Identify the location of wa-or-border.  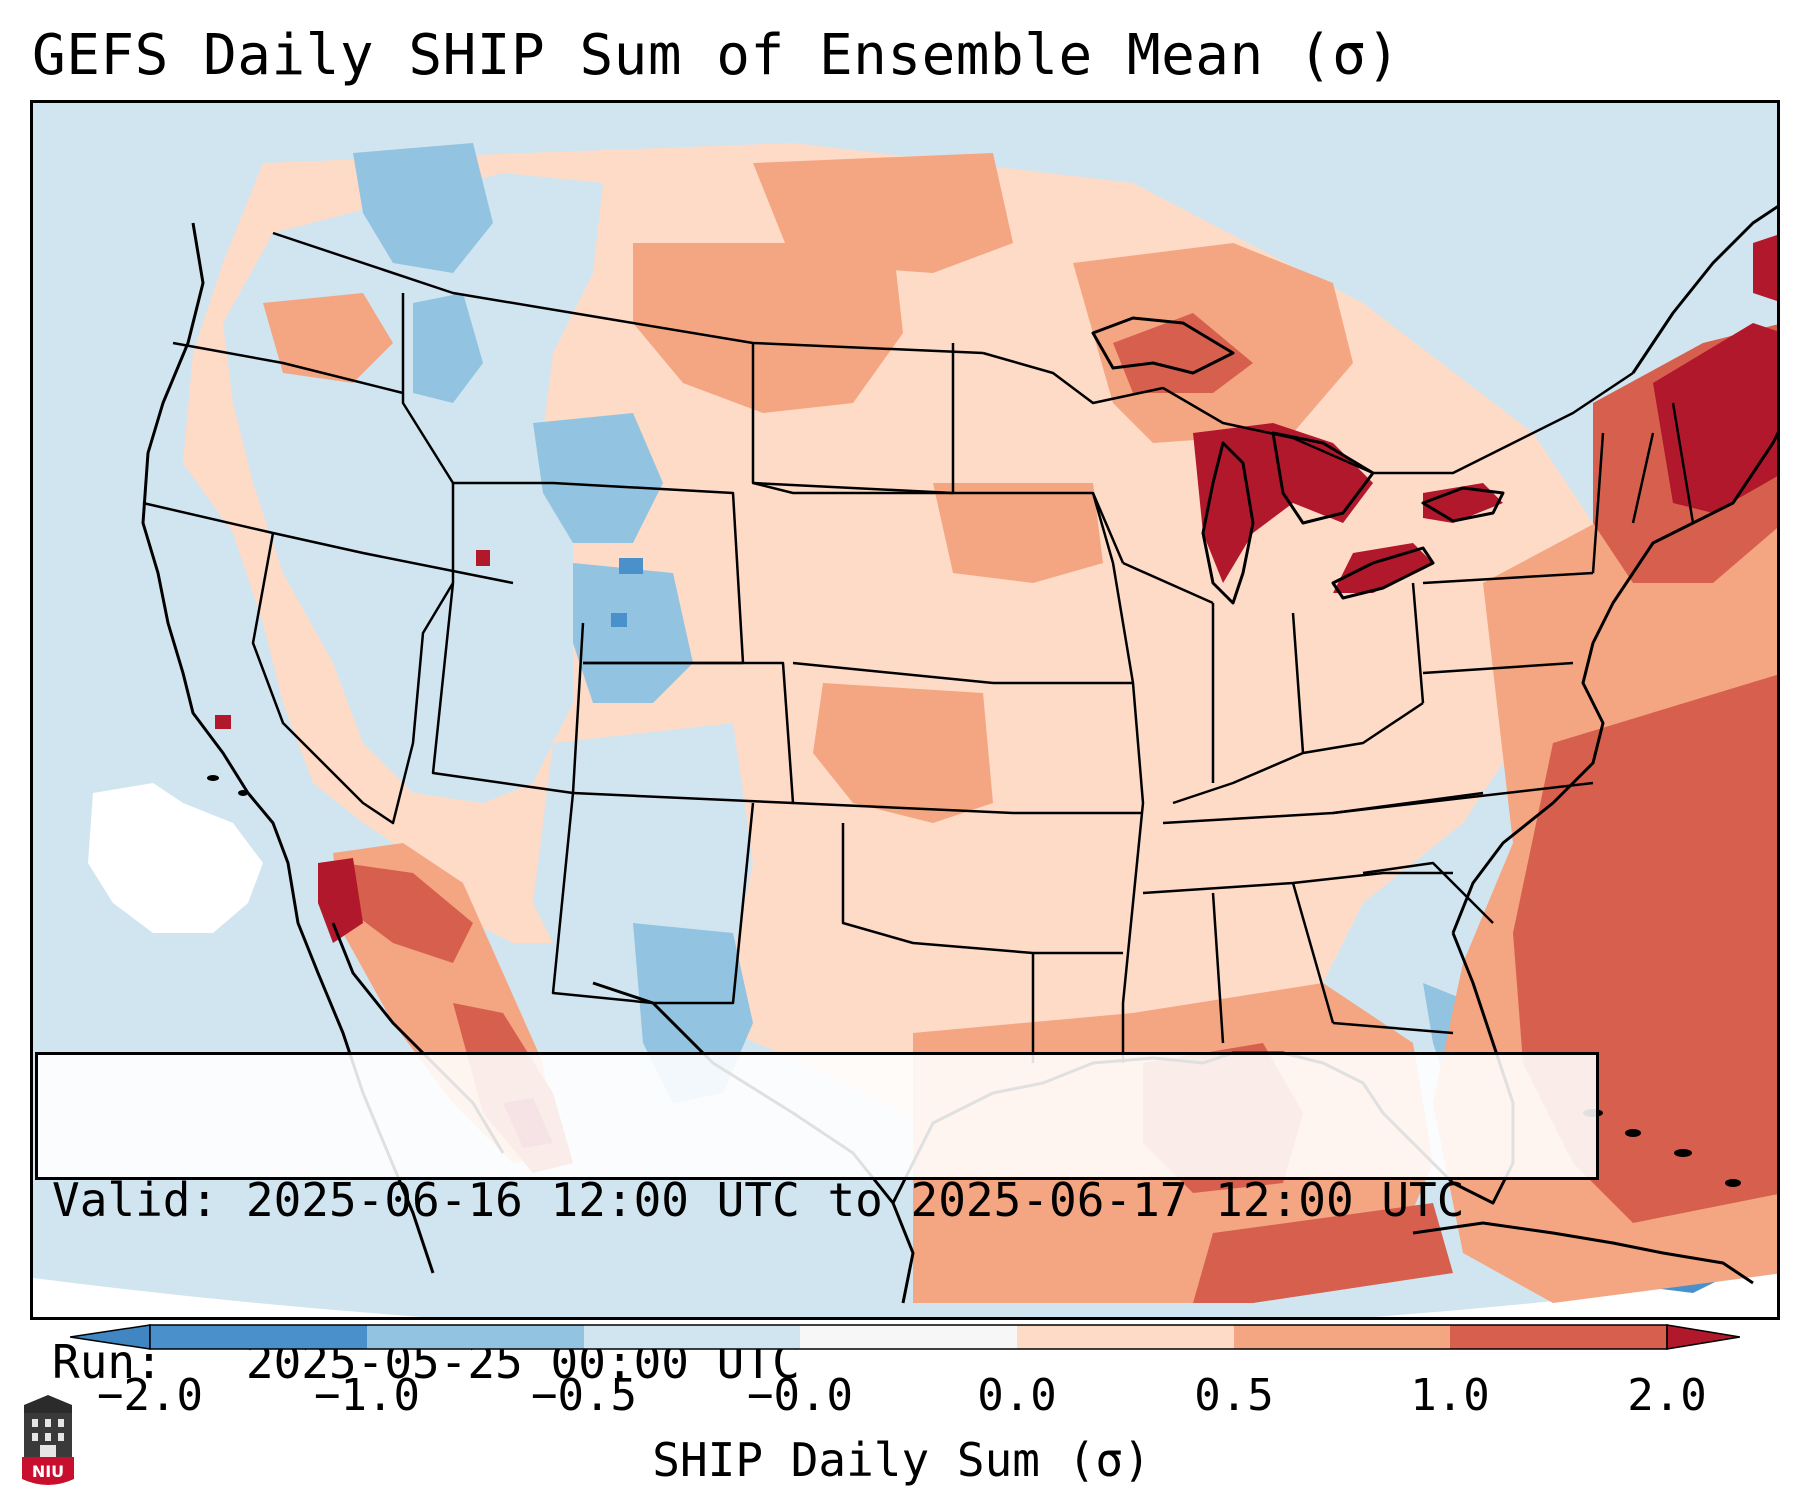
(288, 368).